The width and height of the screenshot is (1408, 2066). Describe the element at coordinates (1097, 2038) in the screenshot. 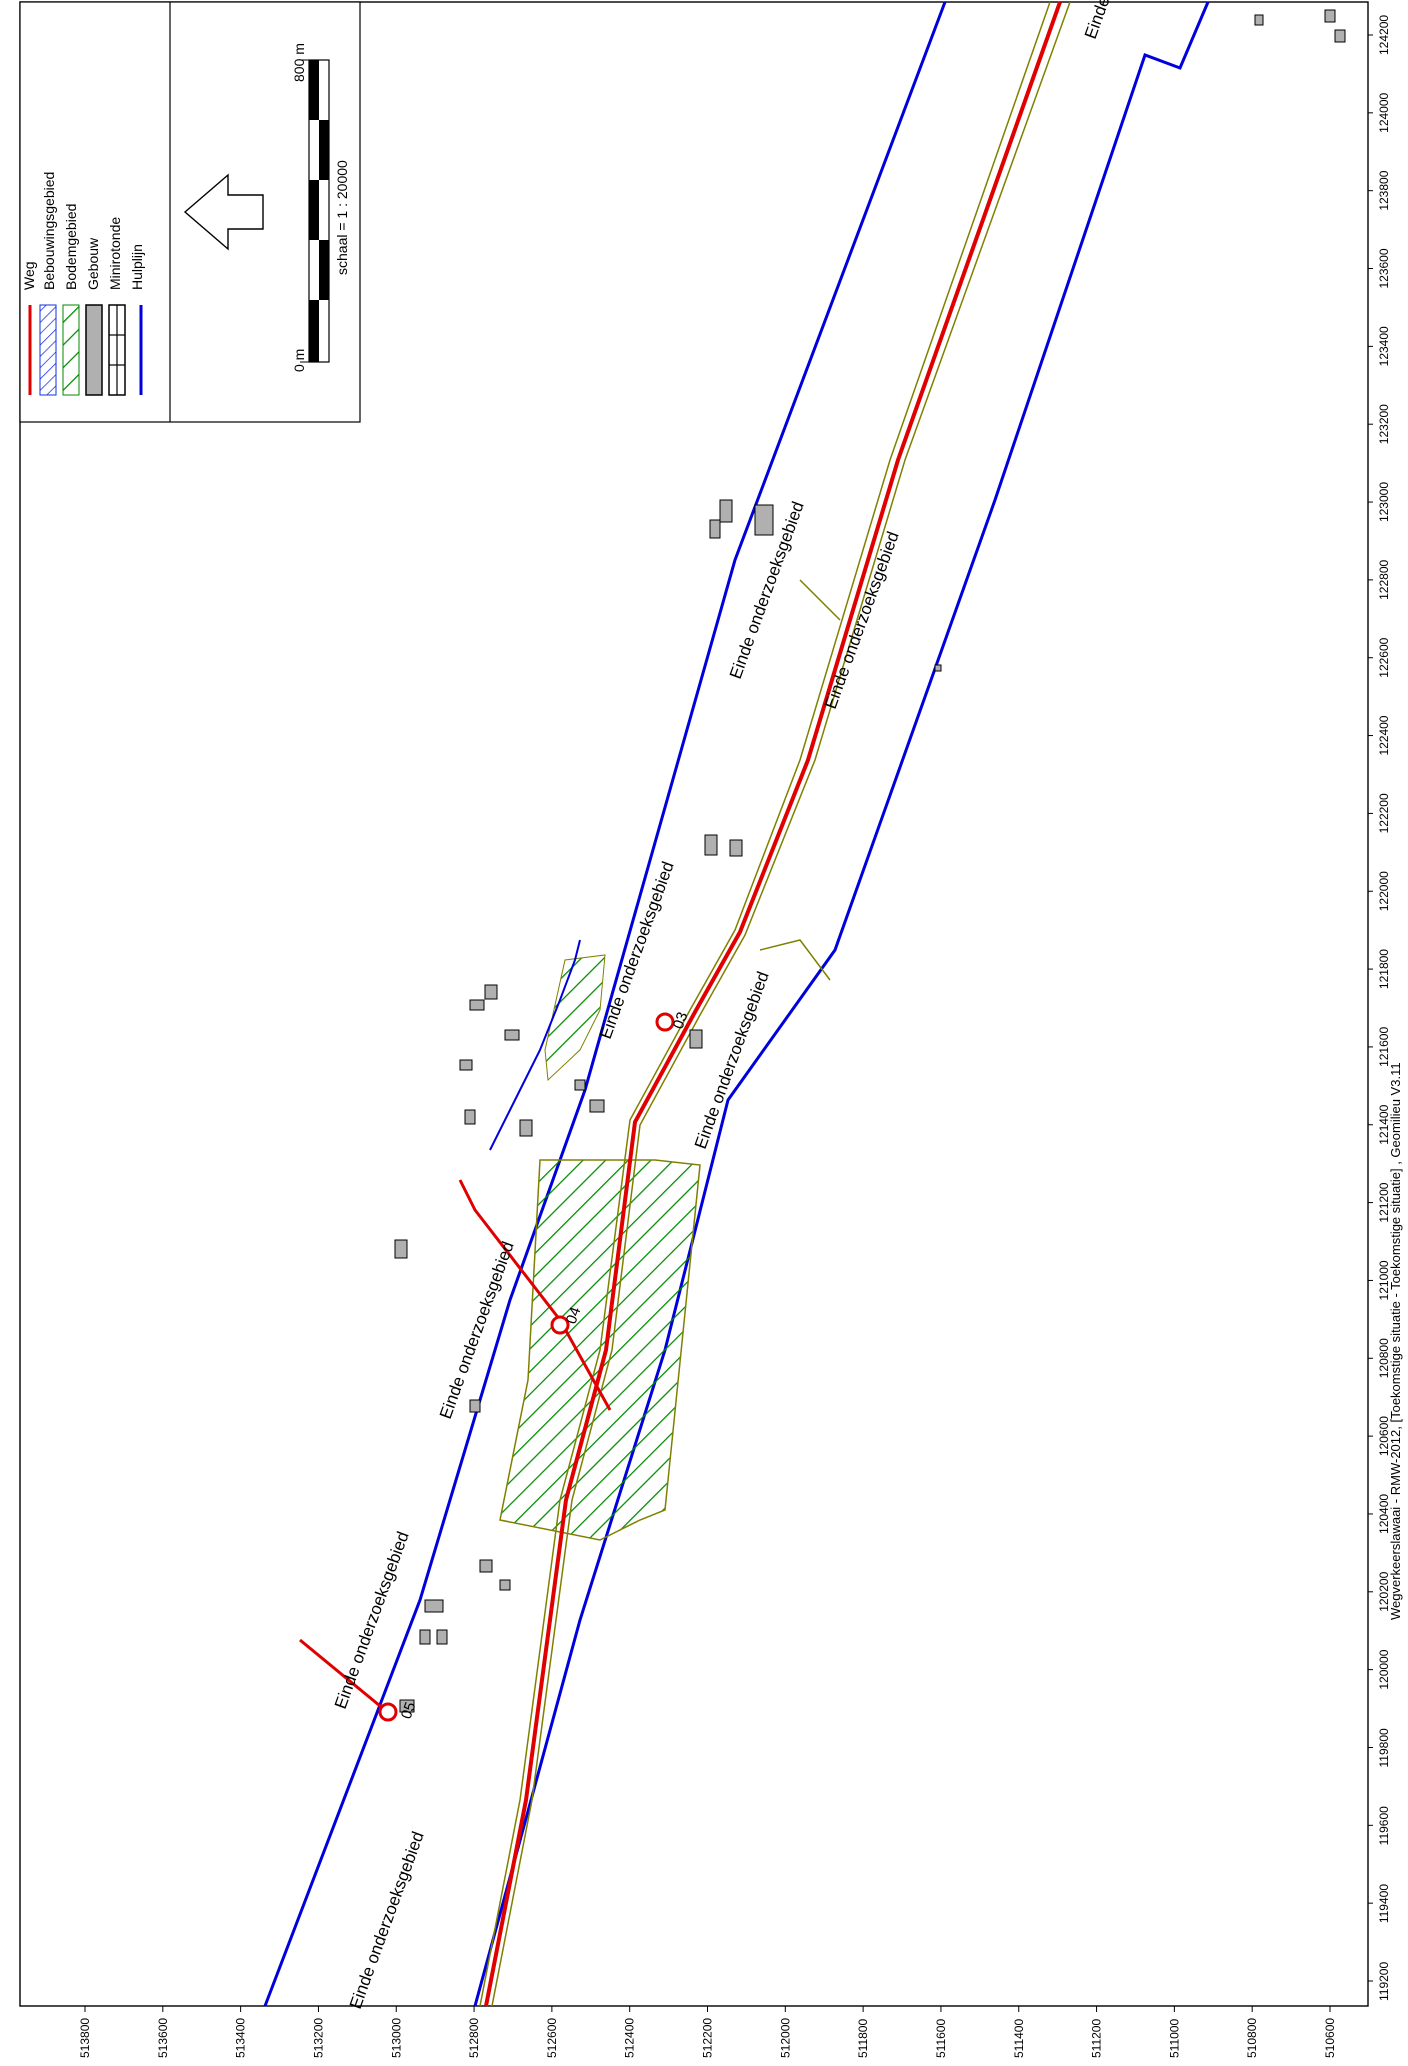

I see `axis-y-tick-label: 511200` at that location.